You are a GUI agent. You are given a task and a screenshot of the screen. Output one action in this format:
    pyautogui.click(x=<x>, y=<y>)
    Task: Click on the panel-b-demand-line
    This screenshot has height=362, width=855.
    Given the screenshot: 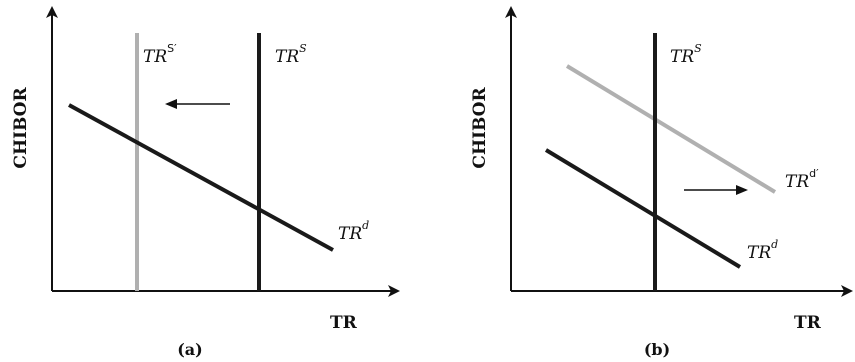 What is the action you would take?
    pyautogui.click(x=643, y=208)
    